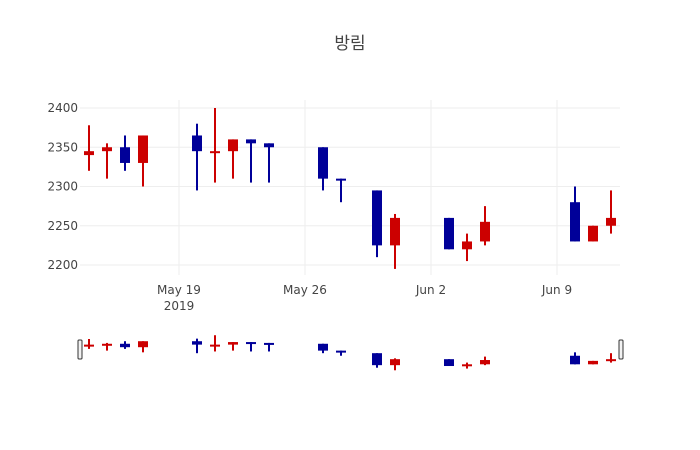 The image size is (700, 450). What do you see at coordinates (179, 306) in the screenshot?
I see `x-tick-year: 2019` at bounding box center [179, 306].